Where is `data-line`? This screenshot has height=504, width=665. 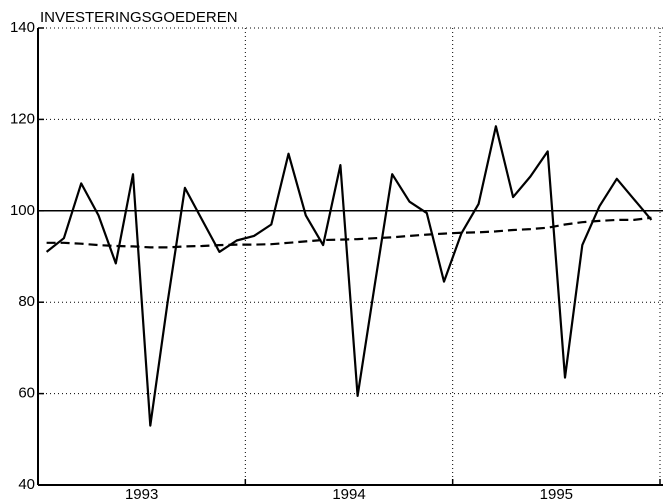
data-line is located at coordinates (349, 232).